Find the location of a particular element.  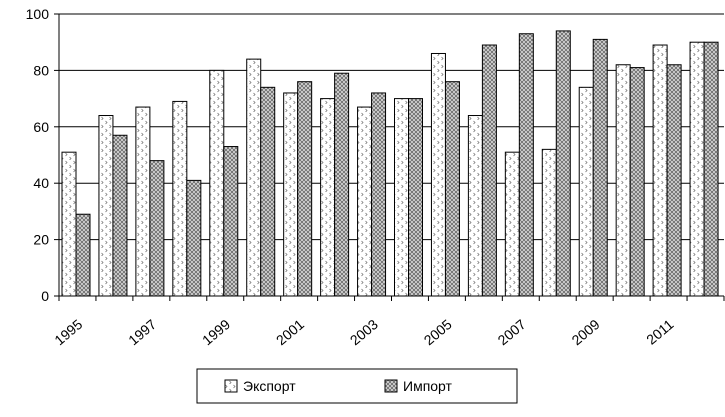

bar-import-2012 is located at coordinates (711, 169).